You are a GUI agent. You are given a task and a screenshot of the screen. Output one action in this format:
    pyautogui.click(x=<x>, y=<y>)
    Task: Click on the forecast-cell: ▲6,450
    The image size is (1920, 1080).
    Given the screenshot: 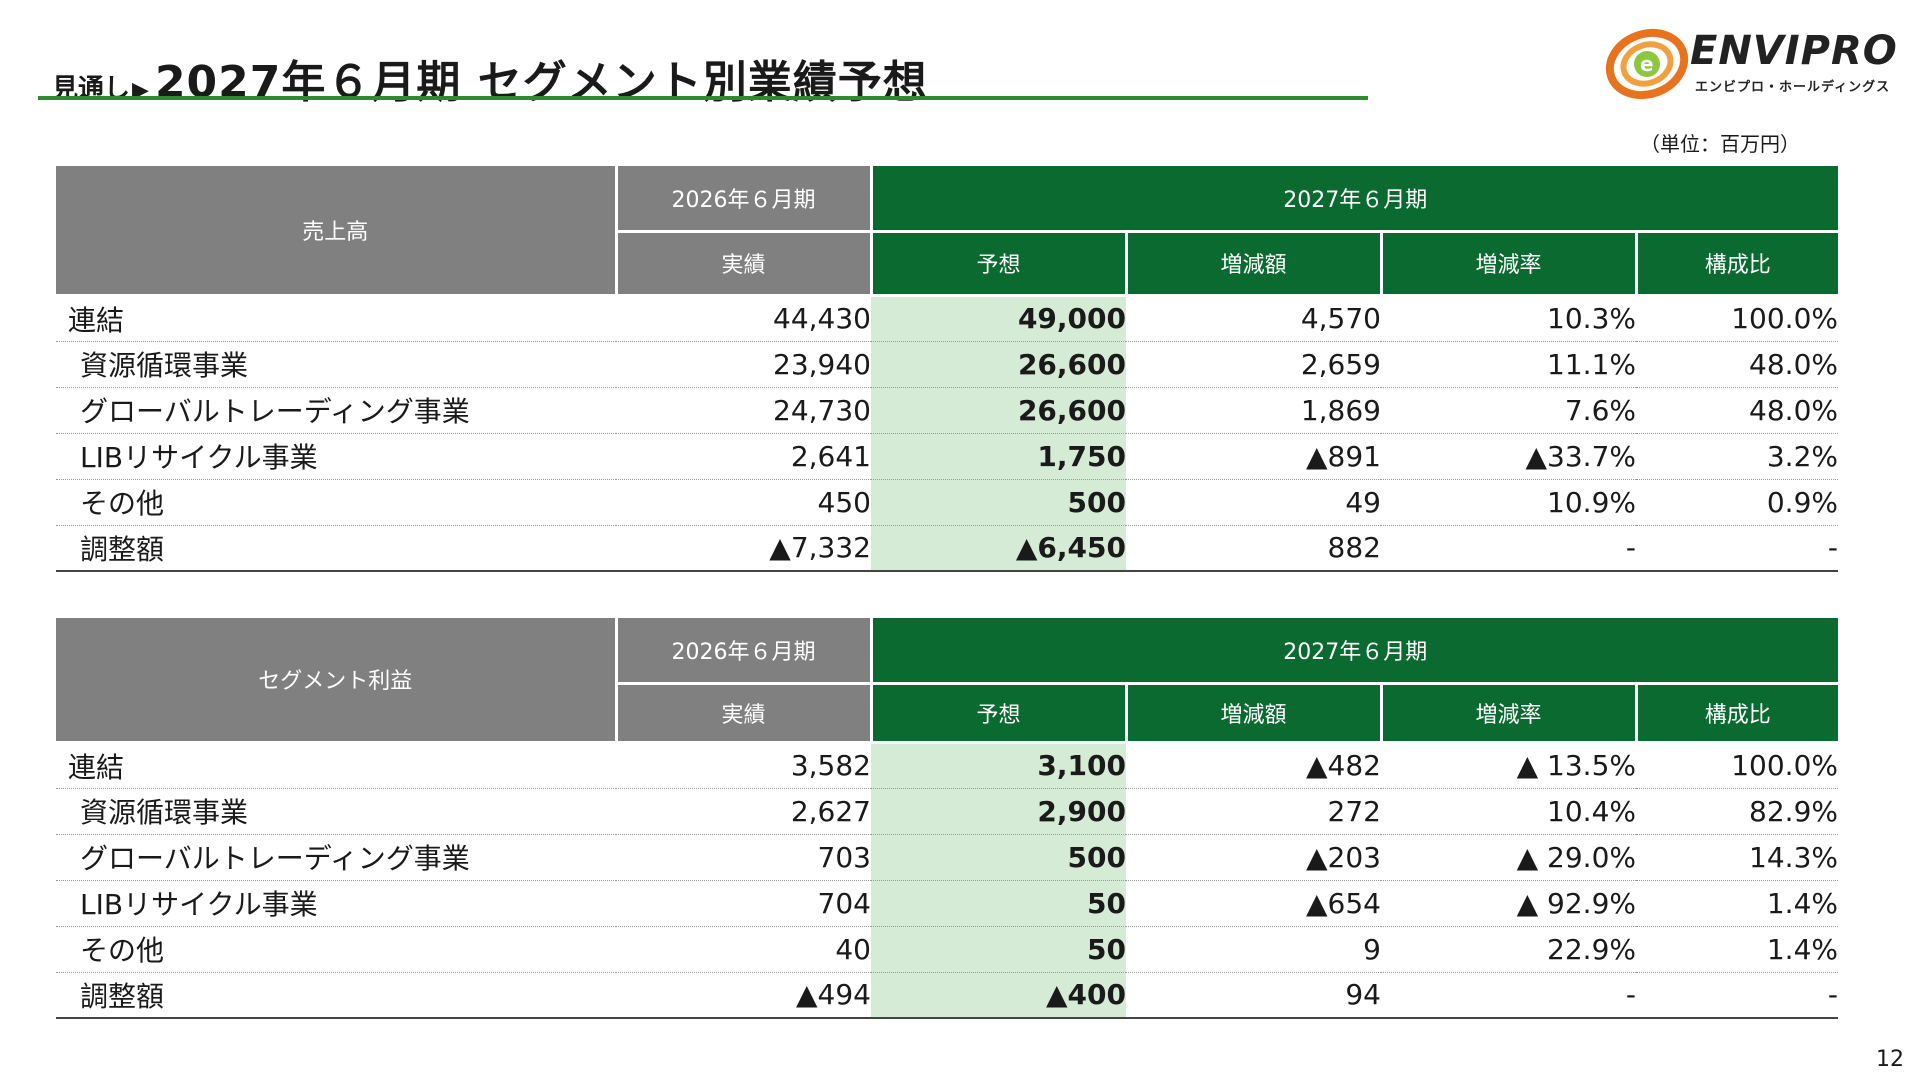 What is the action you would take?
    pyautogui.click(x=998, y=548)
    